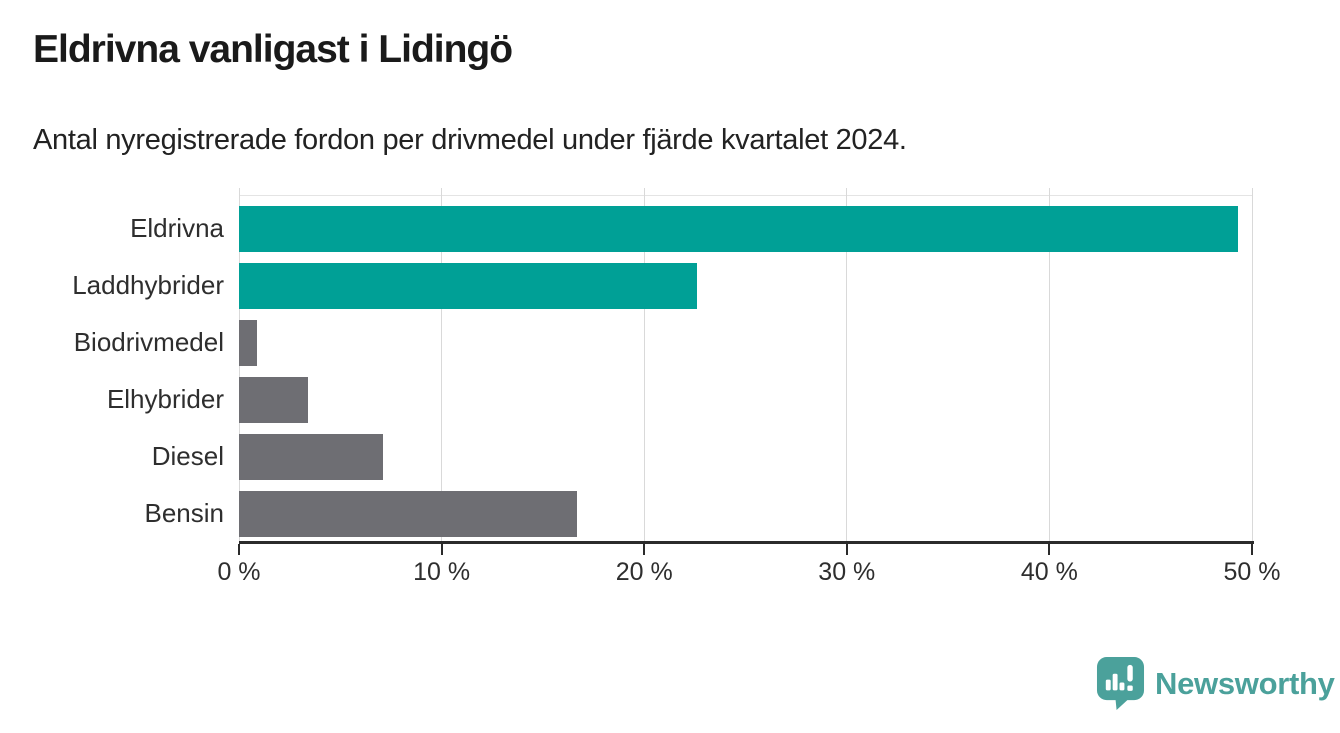 Image resolution: width=1340 pixels, height=733 pixels. I want to click on x-axis-tick-label: 0 %, so click(239, 572).